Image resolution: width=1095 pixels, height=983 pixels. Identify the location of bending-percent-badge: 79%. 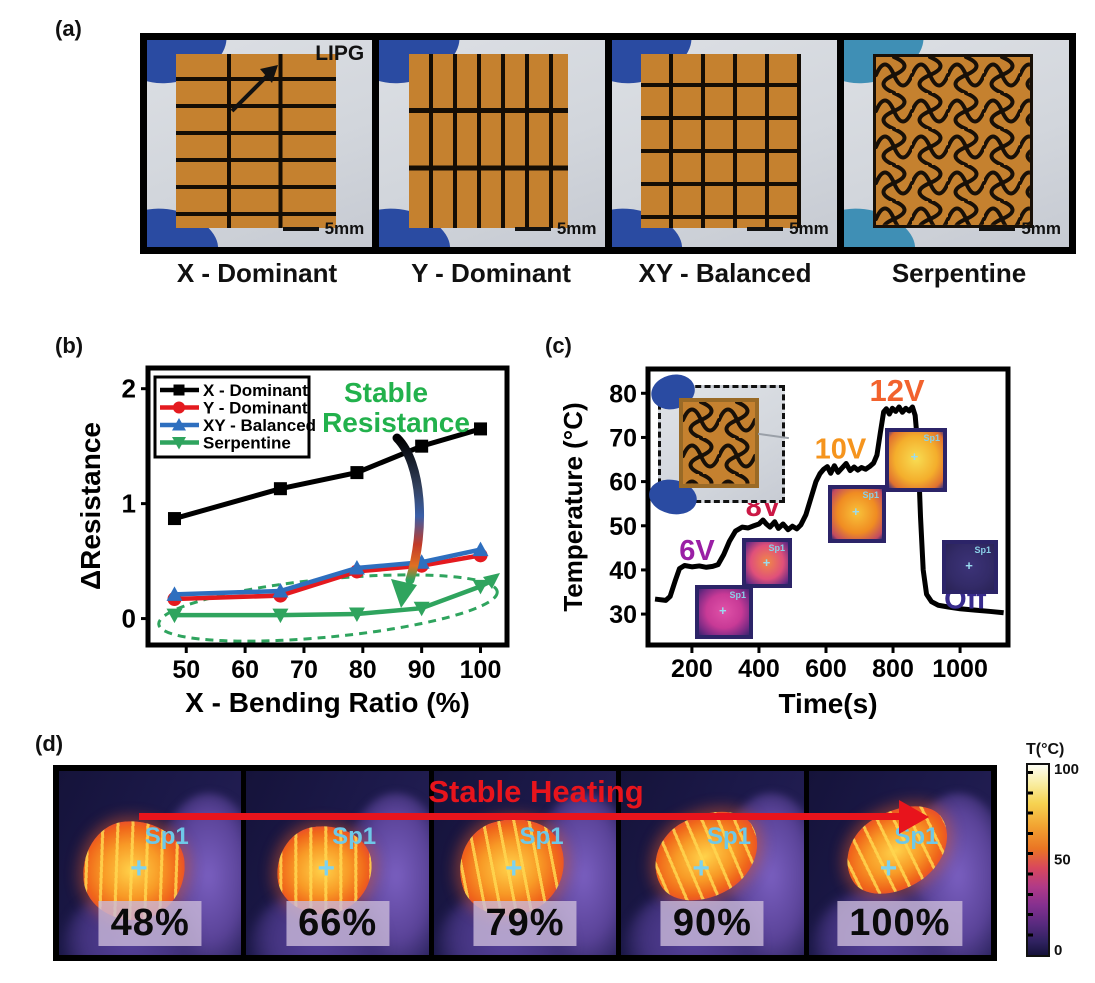
(525, 923).